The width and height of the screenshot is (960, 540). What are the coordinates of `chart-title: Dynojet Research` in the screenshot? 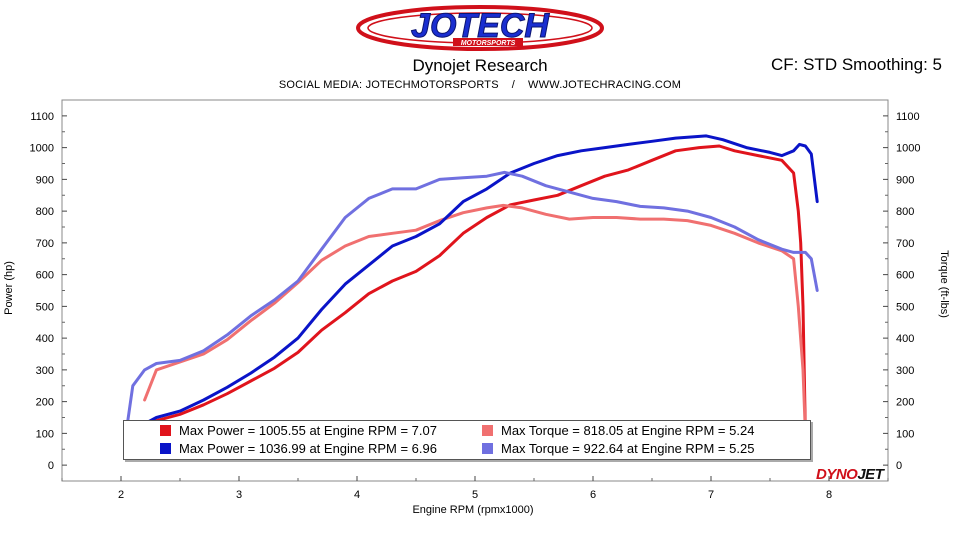 It's located at (480, 65).